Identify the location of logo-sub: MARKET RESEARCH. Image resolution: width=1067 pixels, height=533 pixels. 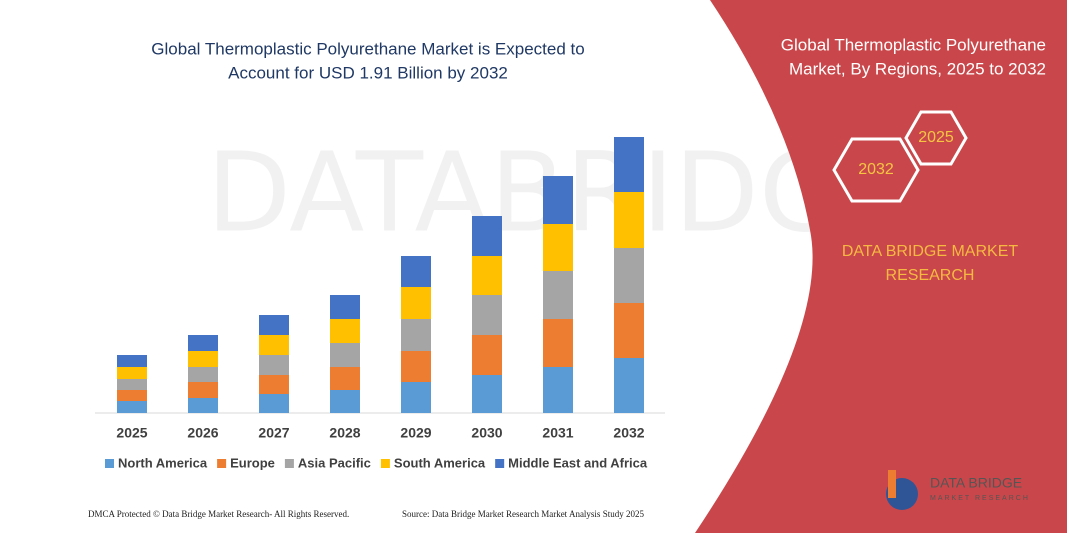
(980, 498).